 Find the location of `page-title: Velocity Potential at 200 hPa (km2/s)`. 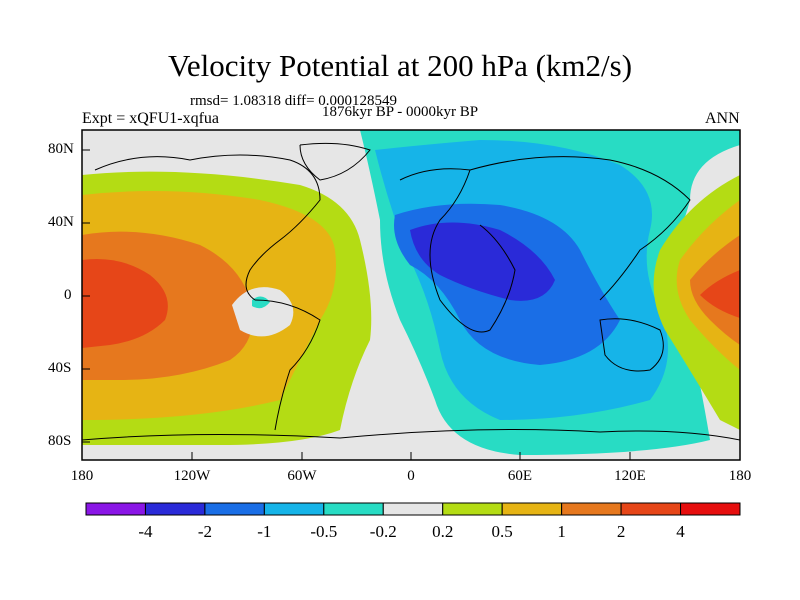

page-title: Velocity Potential at 200 hPa (km2/s) is located at coordinates (400, 65).